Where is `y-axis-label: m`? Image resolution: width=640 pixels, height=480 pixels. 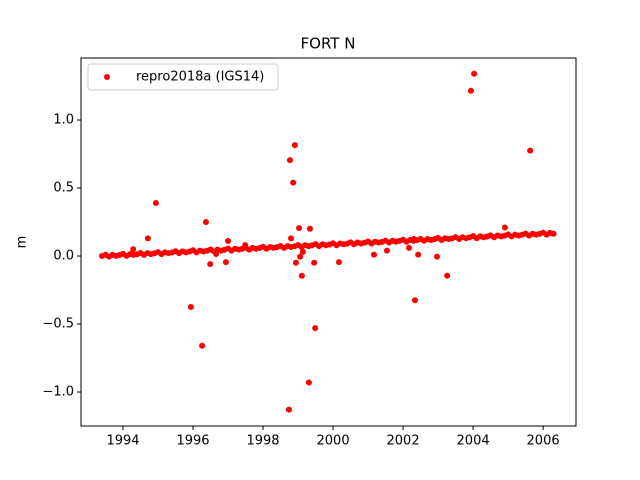
y-axis-label: m is located at coordinates (22, 242).